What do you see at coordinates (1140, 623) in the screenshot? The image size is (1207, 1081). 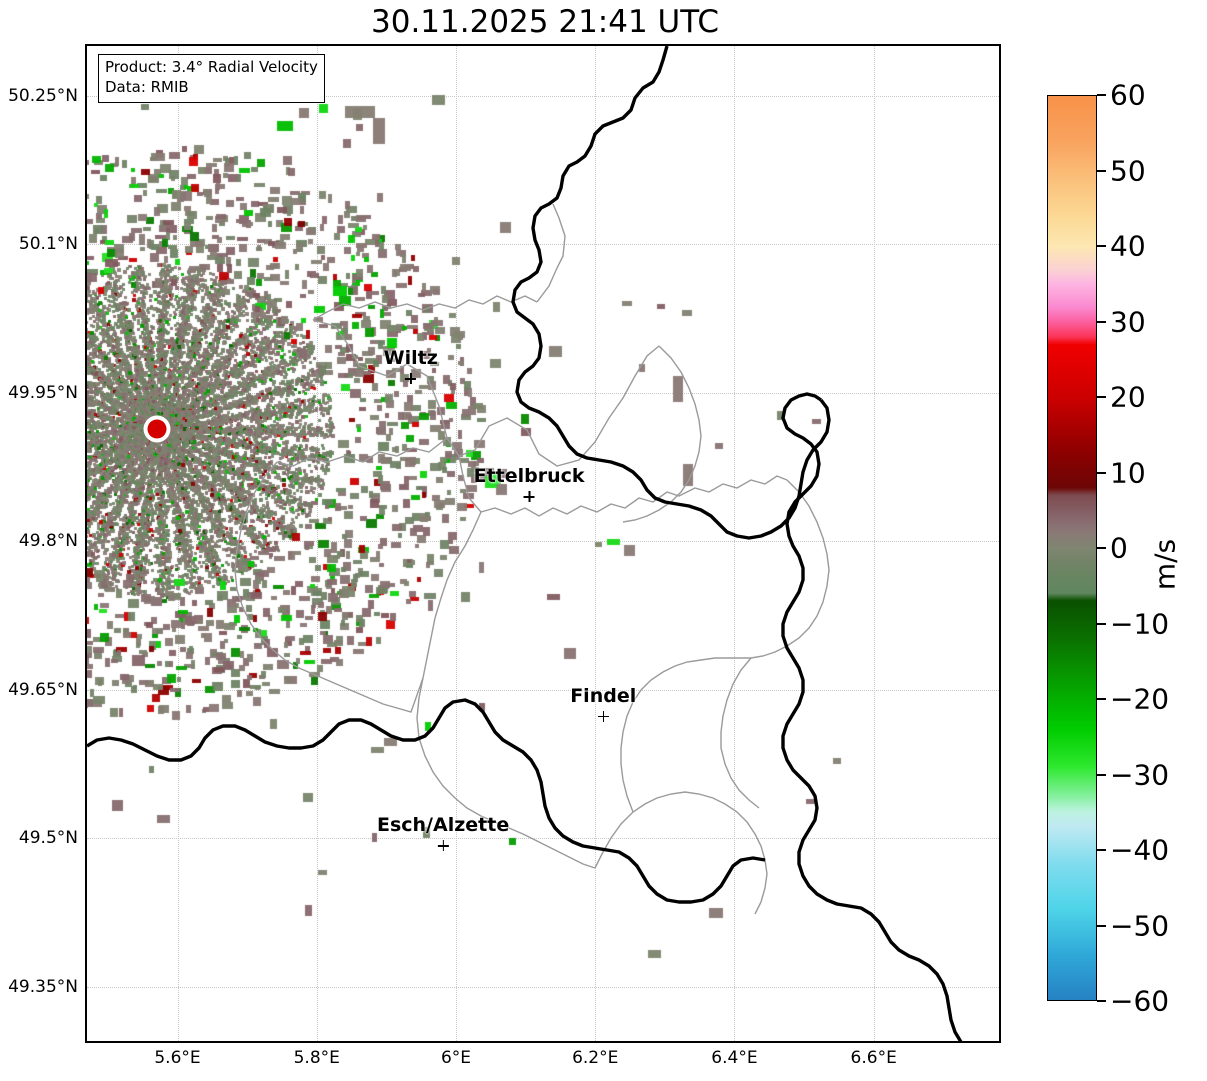 I see `colorbar-tick-label-7: −10` at bounding box center [1140, 623].